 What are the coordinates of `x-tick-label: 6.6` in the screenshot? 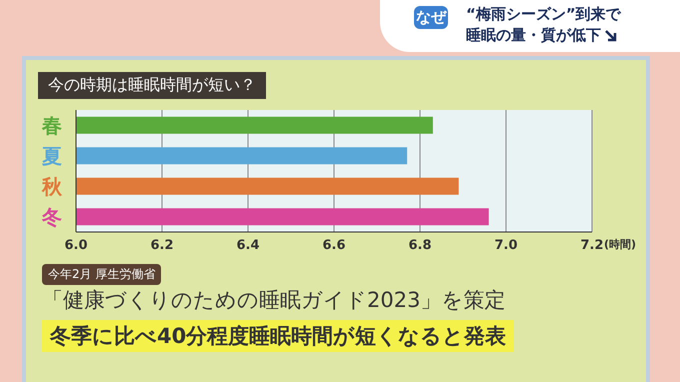 It's located at (334, 246).